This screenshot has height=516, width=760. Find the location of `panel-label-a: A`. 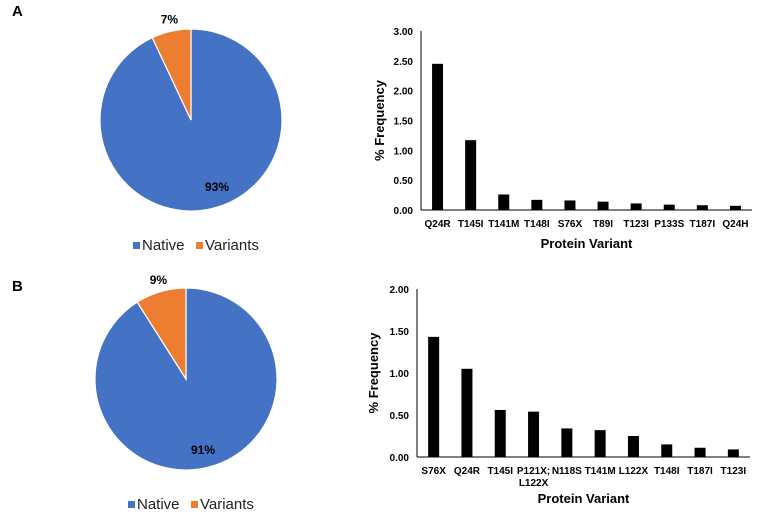

panel-label-a: A is located at coordinates (17, 11).